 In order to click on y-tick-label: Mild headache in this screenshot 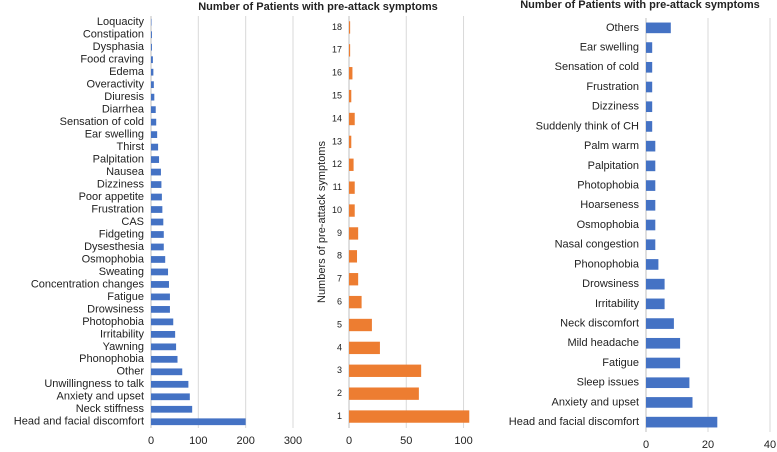, I will do `click(603, 343)`.